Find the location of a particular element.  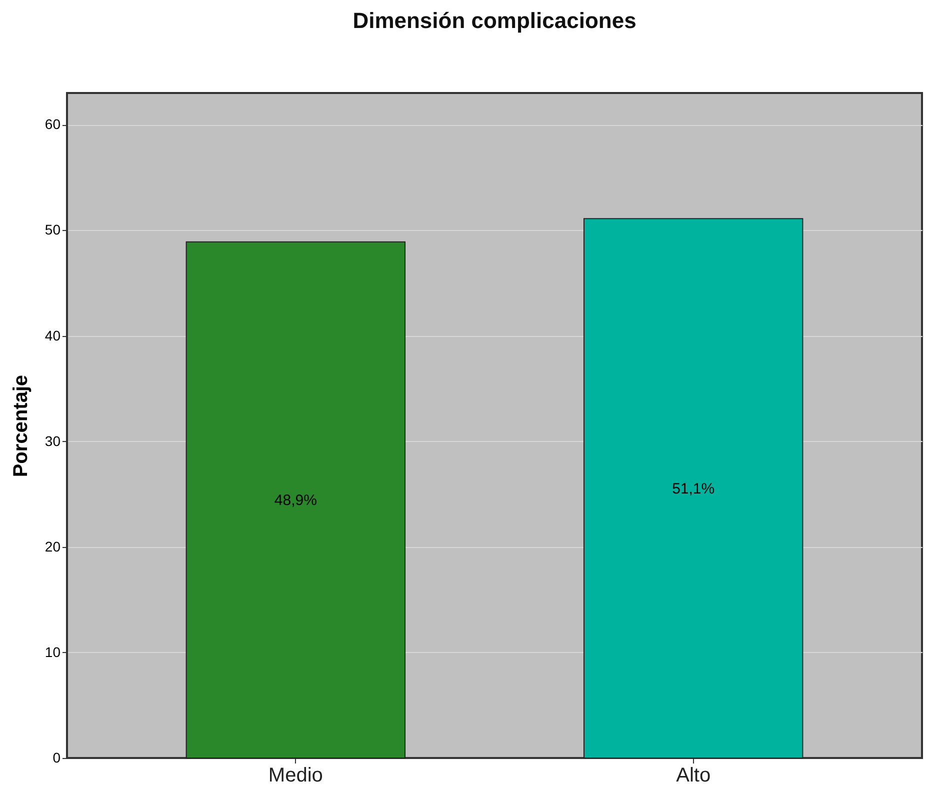

y-tick-label: 40 is located at coordinates (52, 335).